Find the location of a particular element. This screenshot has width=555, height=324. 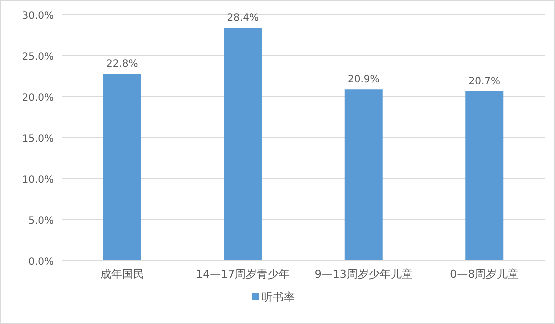

y-tick-label: 5.0% is located at coordinates (41, 221).